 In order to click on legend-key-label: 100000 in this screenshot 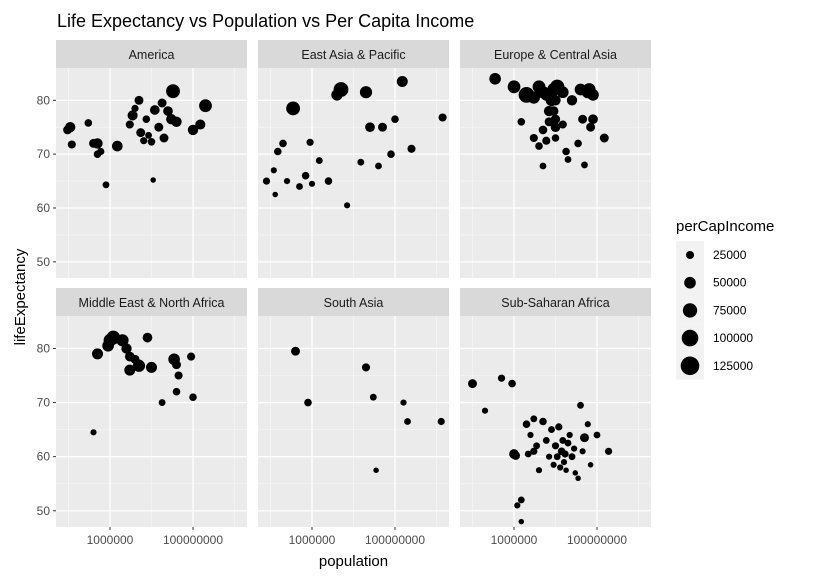, I will do `click(733, 338)`.